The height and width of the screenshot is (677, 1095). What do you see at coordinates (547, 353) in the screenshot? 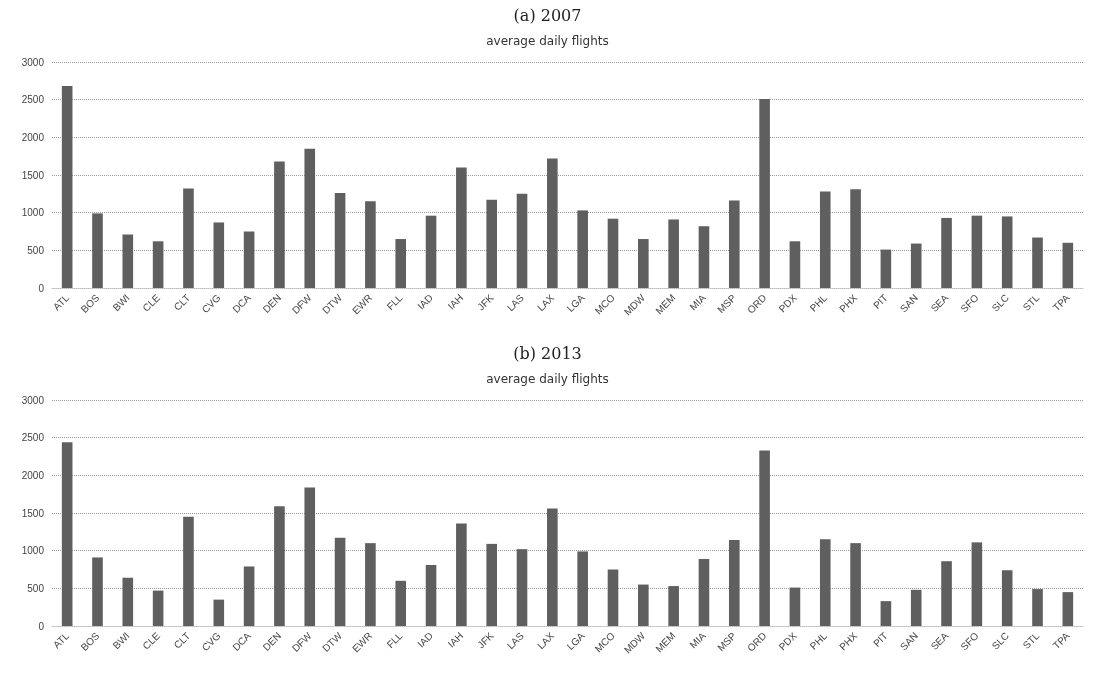
I see `chart-title: (b) 2013` at bounding box center [547, 353].